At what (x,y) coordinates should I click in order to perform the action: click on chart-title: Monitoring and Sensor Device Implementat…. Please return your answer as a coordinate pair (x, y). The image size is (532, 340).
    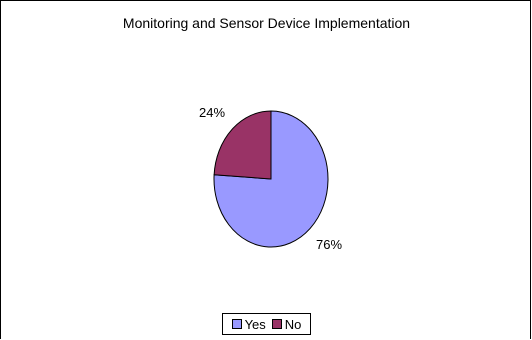
    Looking at the image, I should click on (266, 23).